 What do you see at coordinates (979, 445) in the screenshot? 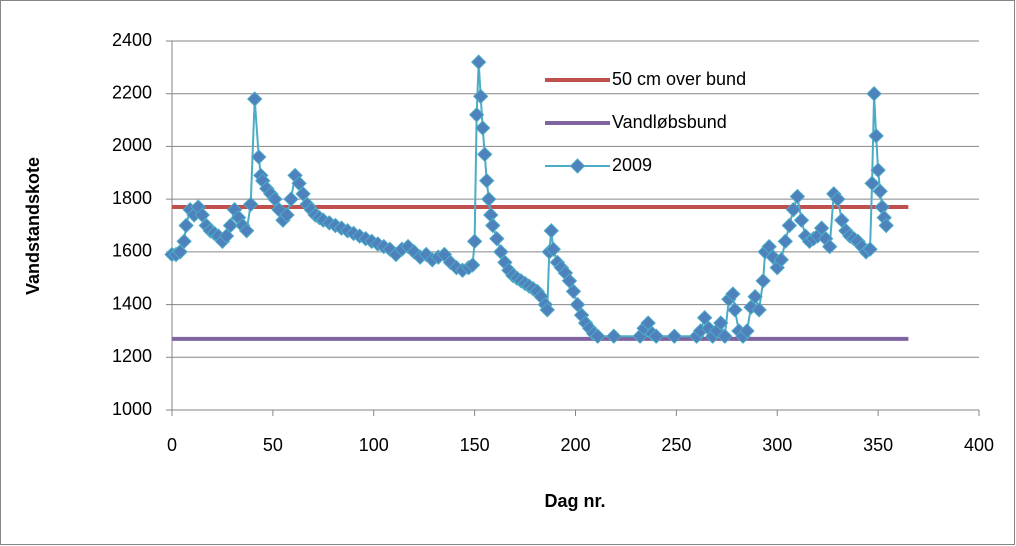
I see `x-tick-label: 400` at bounding box center [979, 445].